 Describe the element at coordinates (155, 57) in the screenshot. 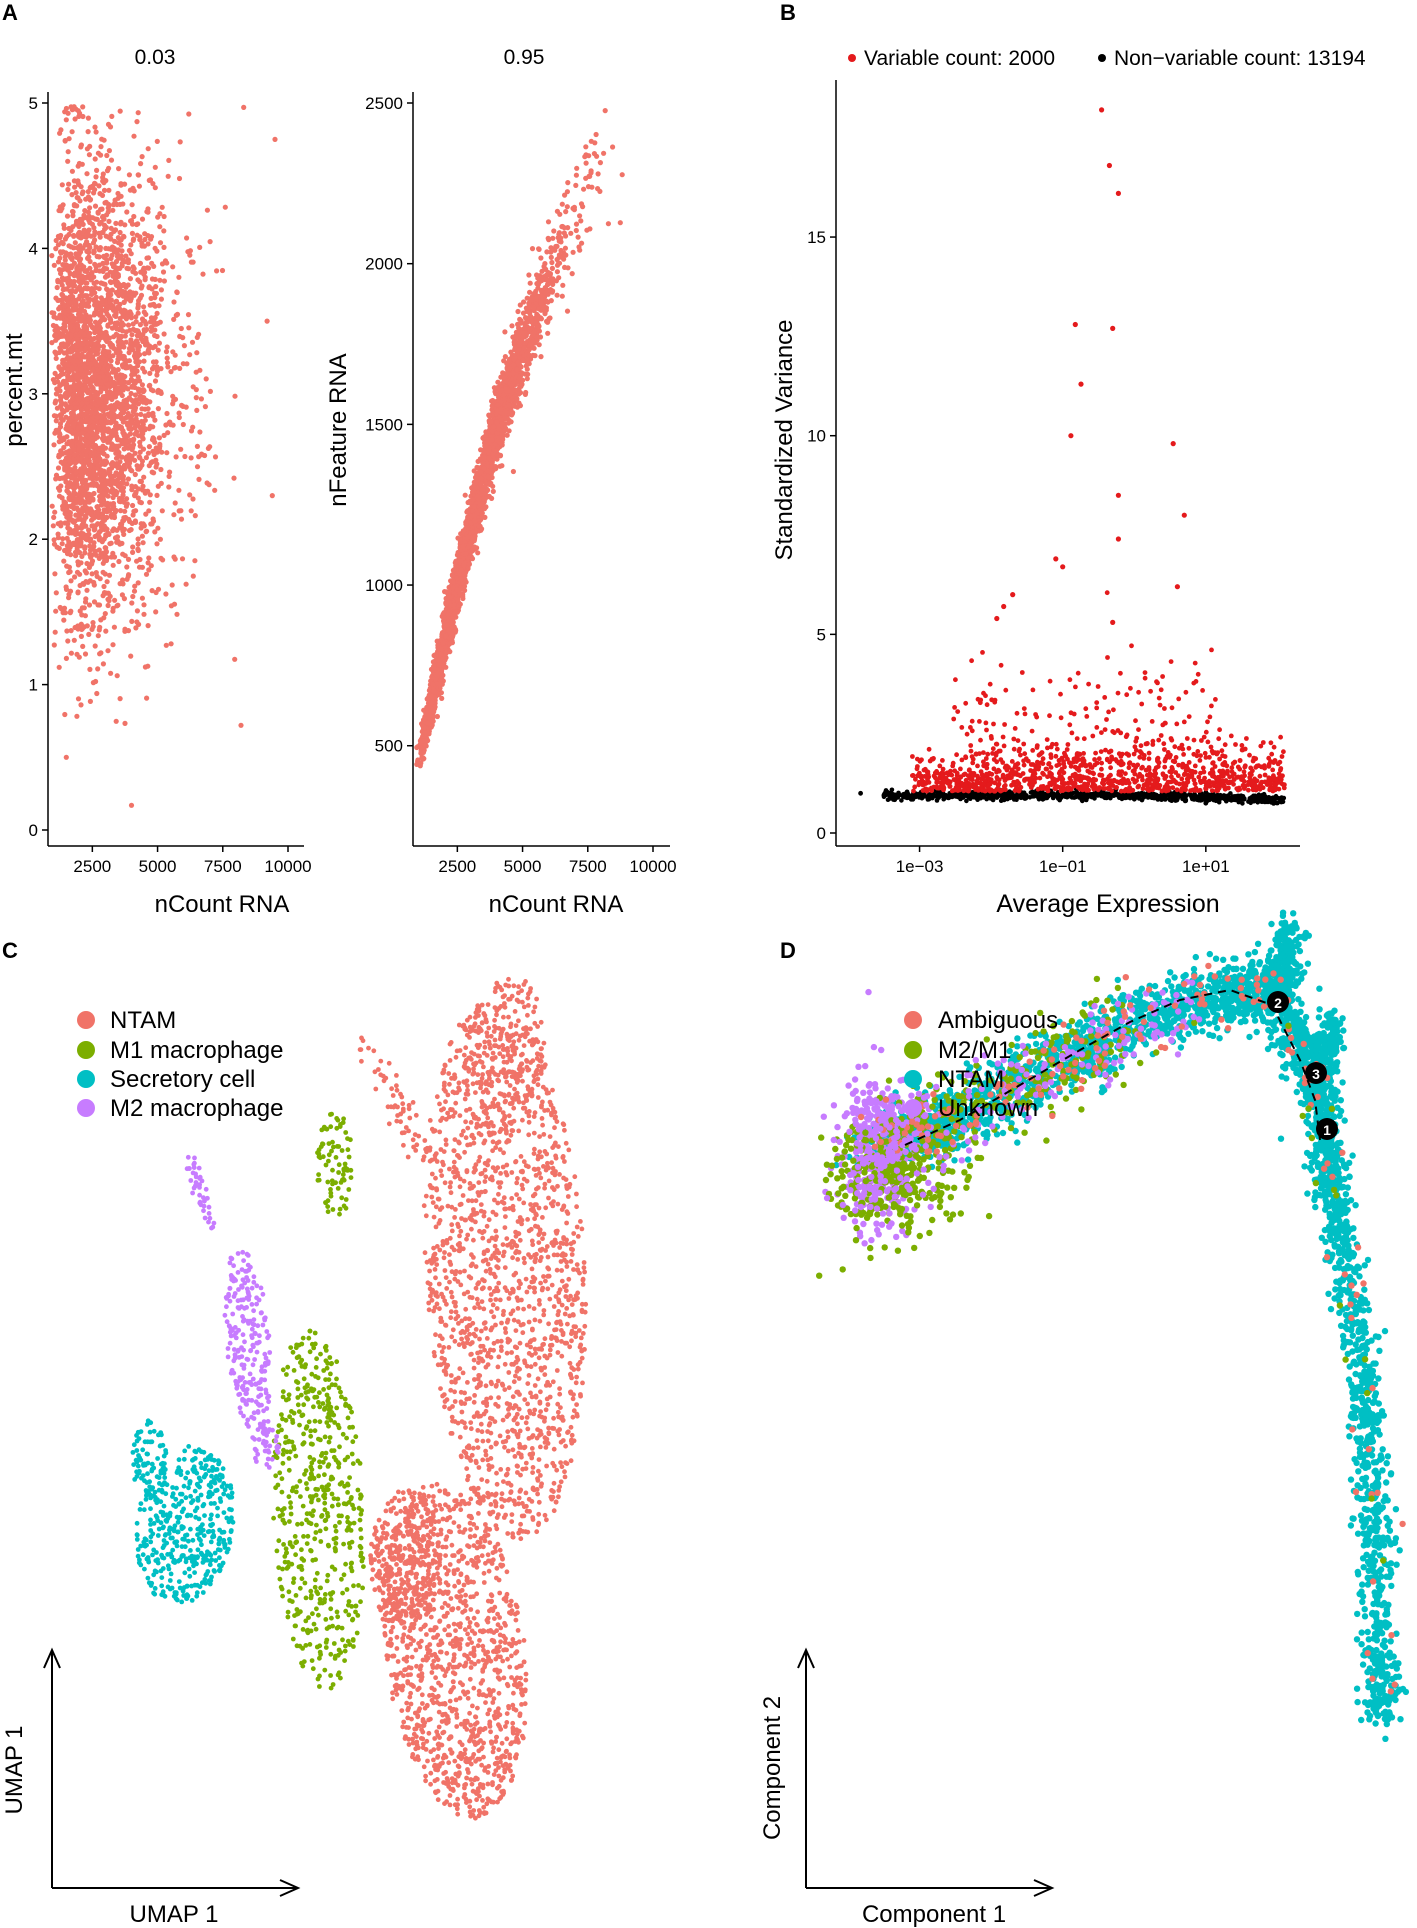

I see `panel-a-left-title: 0.03` at that location.